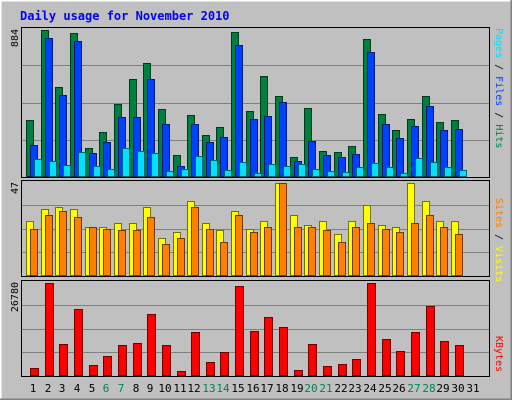 This screenshot has height=400, width=512. I want to click on x-tick-label-25: 25, so click(384, 388).